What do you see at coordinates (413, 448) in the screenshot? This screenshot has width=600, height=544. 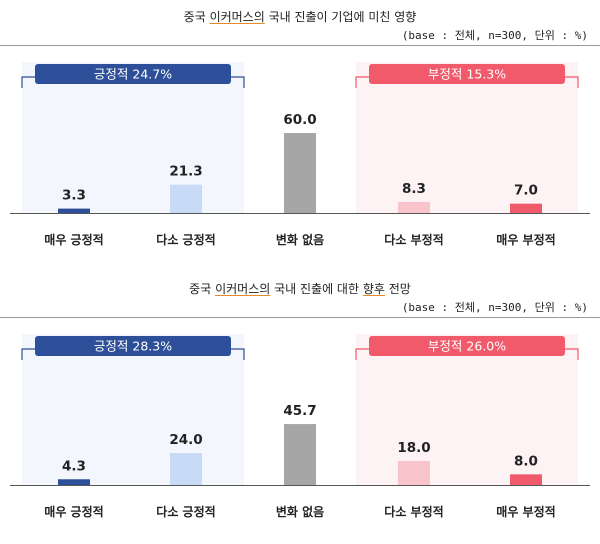 I see `data-label: 18.0` at bounding box center [413, 448].